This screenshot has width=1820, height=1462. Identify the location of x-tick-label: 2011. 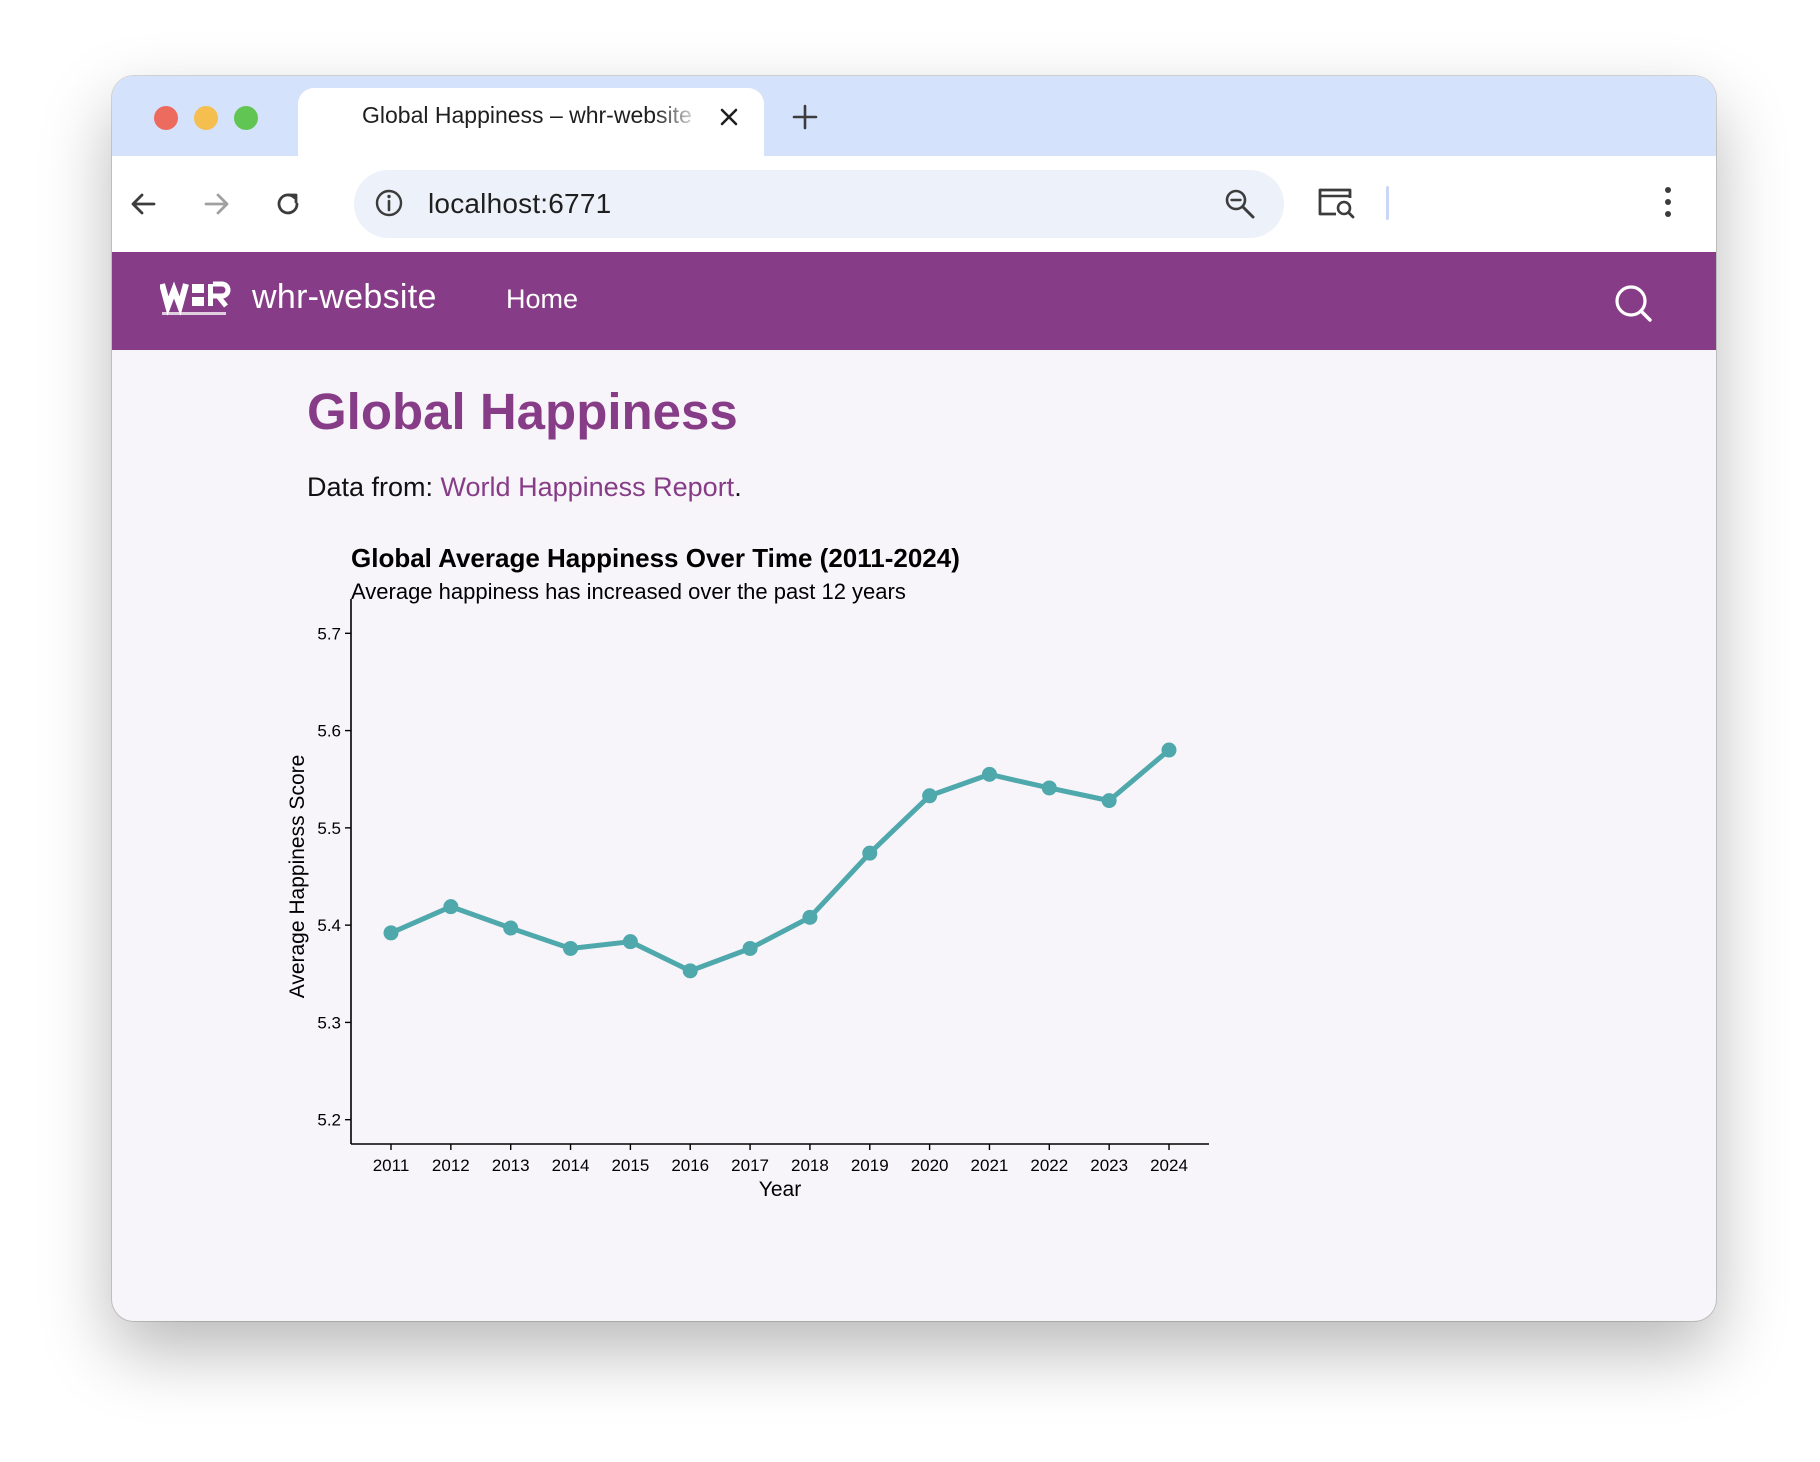
(391, 1165).